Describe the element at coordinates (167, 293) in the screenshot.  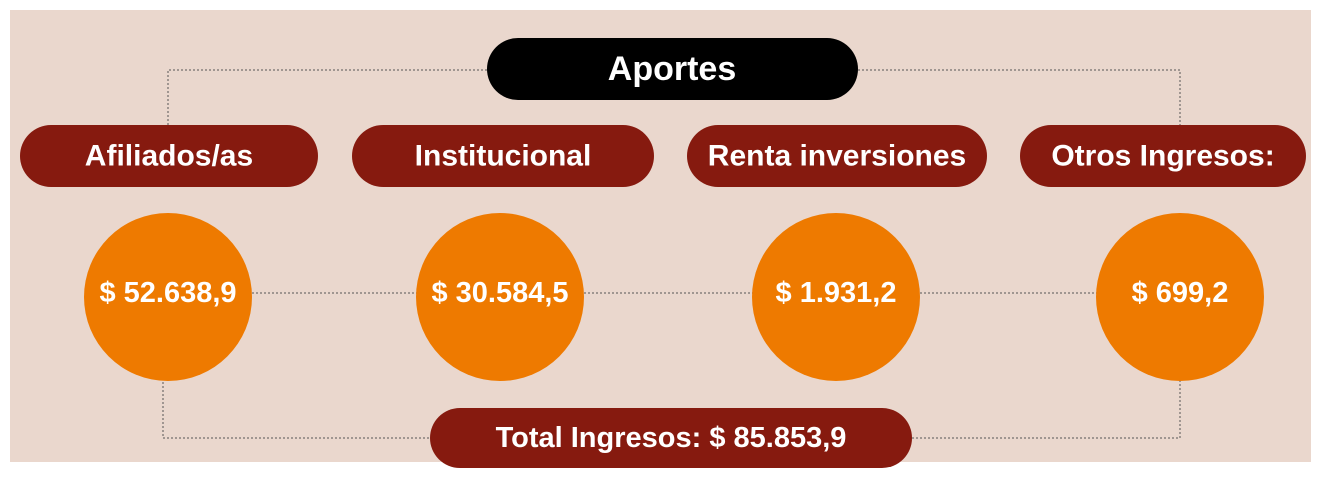
I see `value-label: $ 52.638,9` at that location.